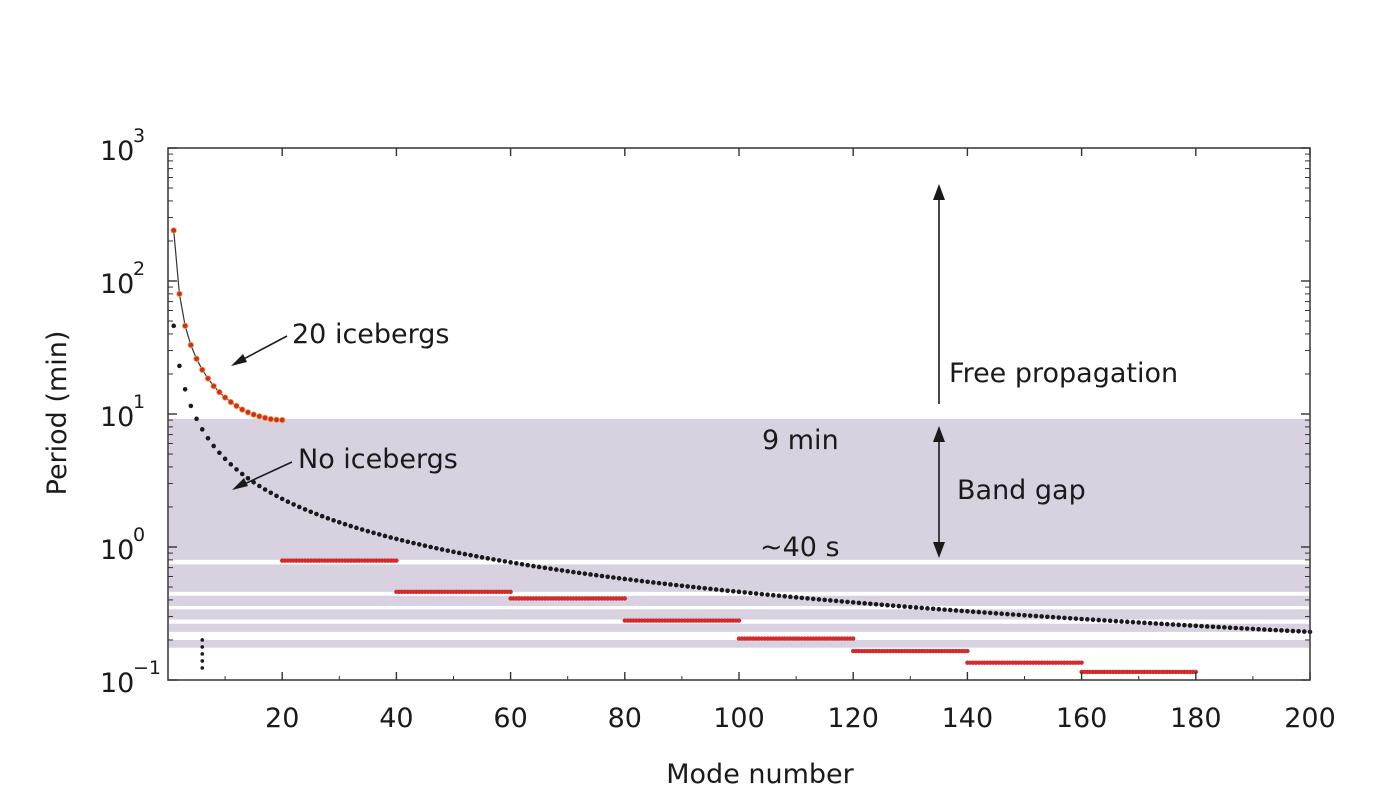  What do you see at coordinates (139, 535) in the screenshot?
I see `y-tick-label-exponent: 0` at bounding box center [139, 535].